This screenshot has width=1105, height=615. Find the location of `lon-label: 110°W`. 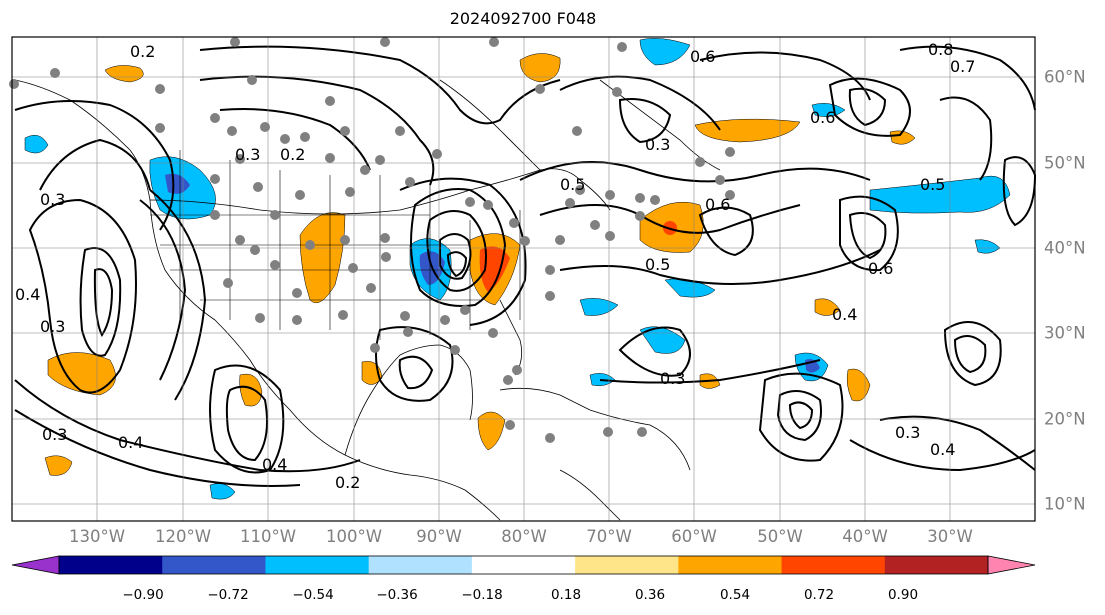

lon-label: 110°W is located at coordinates (268, 536).